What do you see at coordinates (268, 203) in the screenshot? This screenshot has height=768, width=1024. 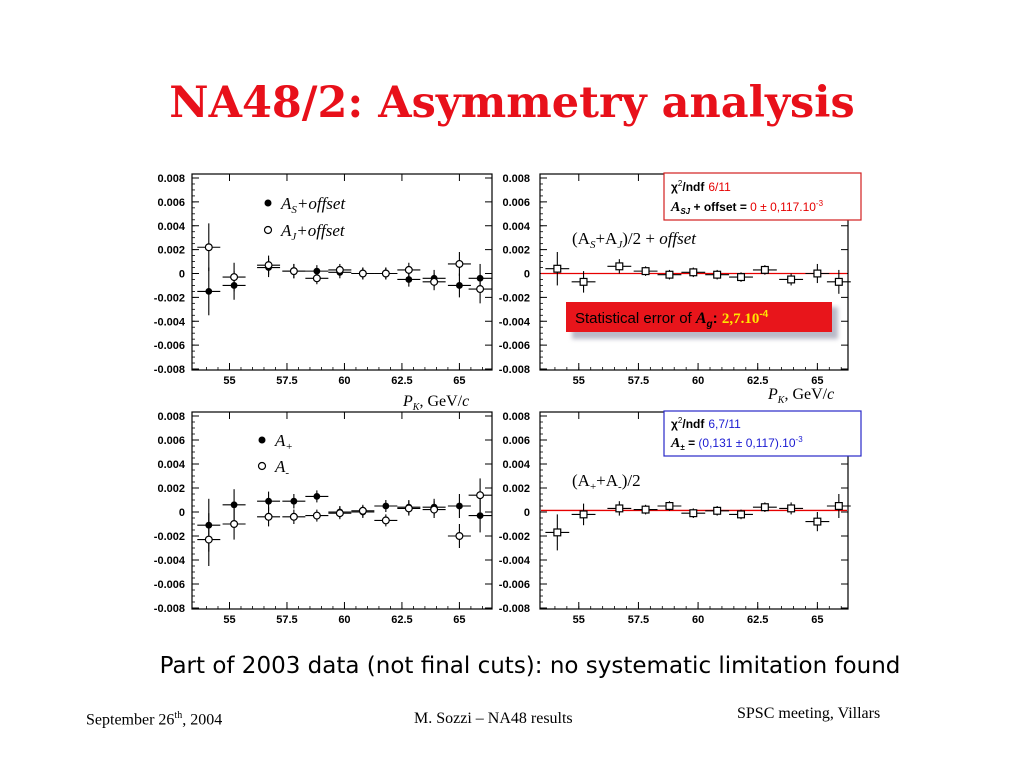 I see `legend-filled-marker` at bounding box center [268, 203].